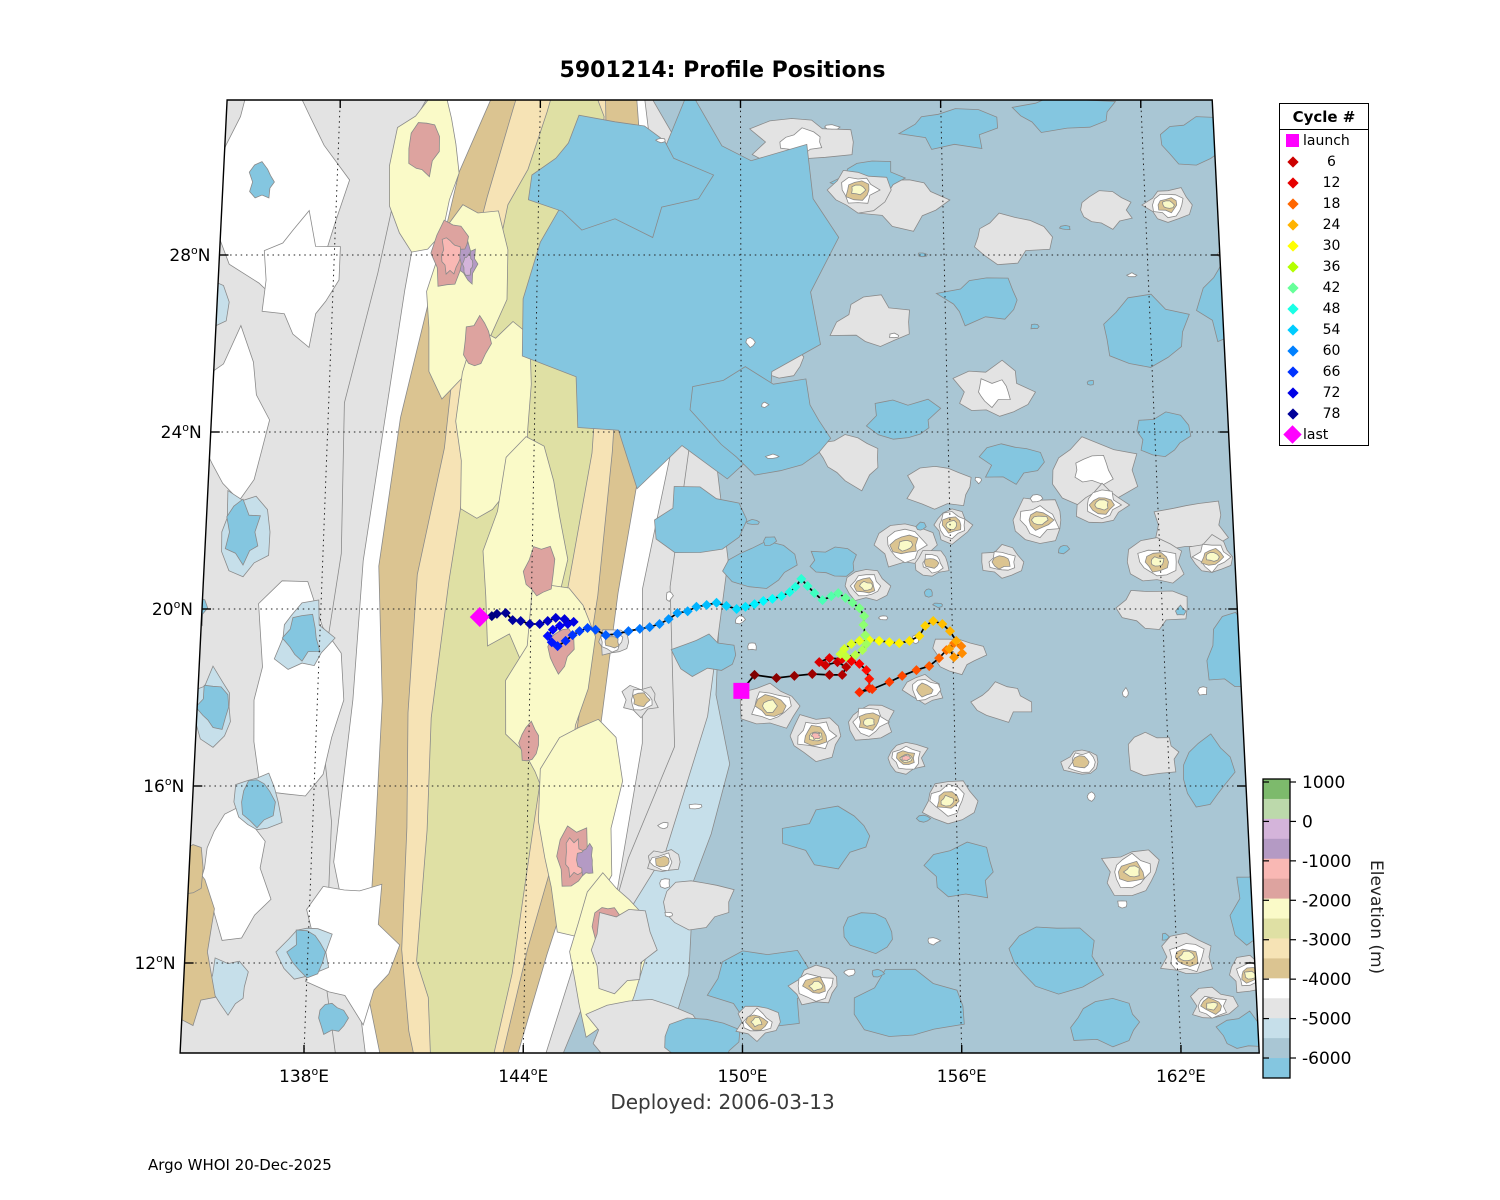 The image size is (1500, 1200). What do you see at coordinates (1376, 917) in the screenshot?
I see `colorbar-axis-label: Elevation (m)` at bounding box center [1376, 917].